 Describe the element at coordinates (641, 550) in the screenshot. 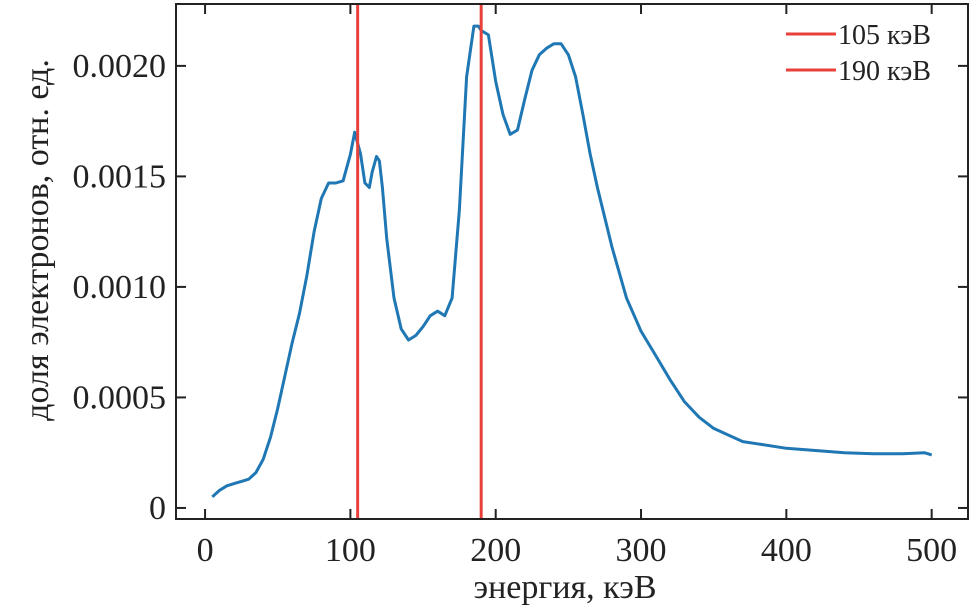

I see `x-tick-label: 300` at that location.